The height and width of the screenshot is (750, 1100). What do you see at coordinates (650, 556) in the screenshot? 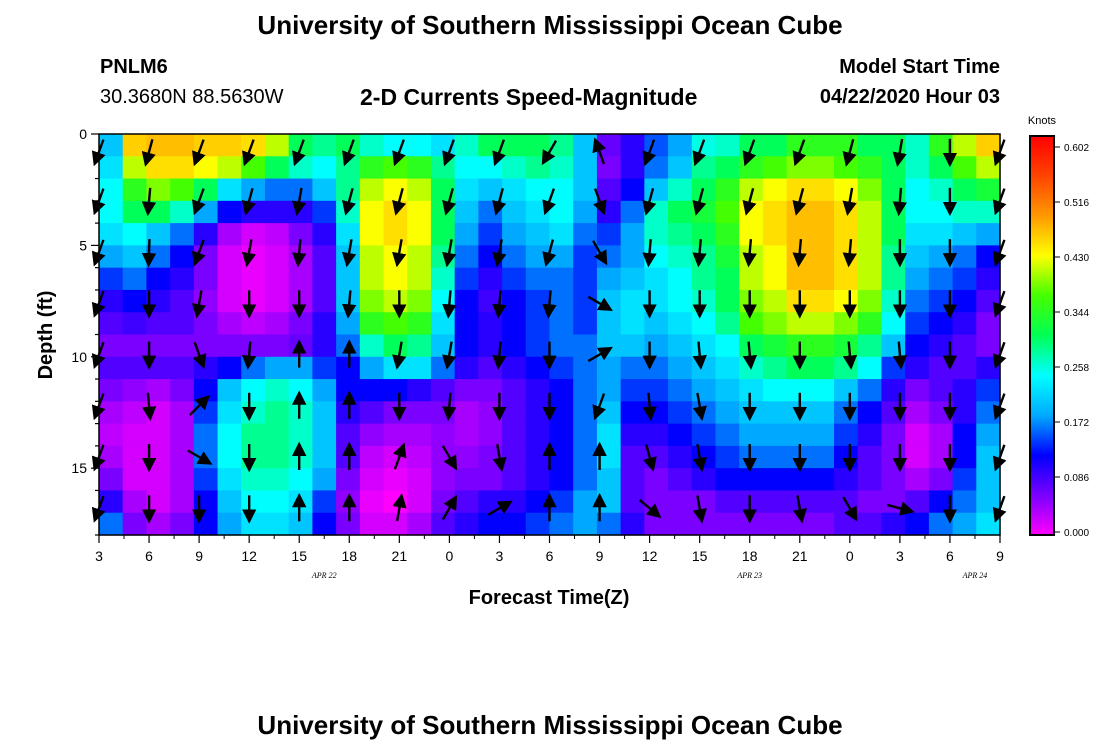
I see `x-tick-label: 12` at bounding box center [650, 556].